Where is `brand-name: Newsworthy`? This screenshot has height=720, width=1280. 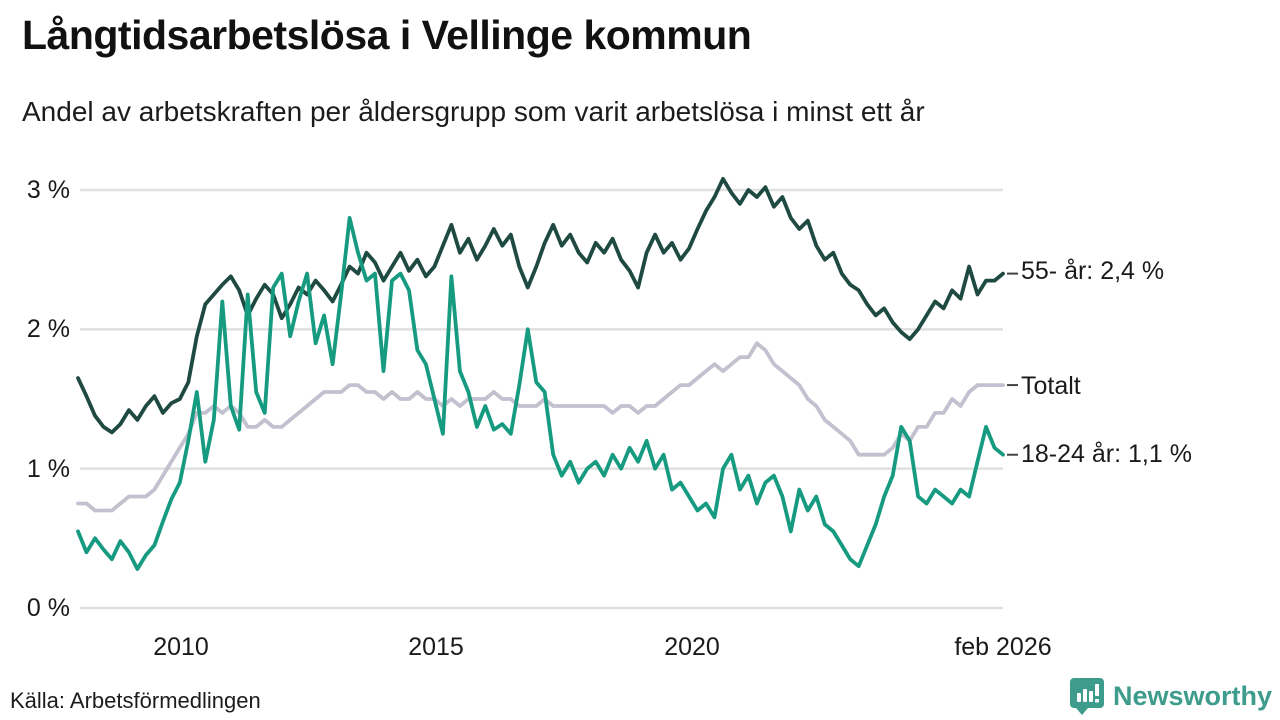 brand-name: Newsworthy is located at coordinates (1192, 695).